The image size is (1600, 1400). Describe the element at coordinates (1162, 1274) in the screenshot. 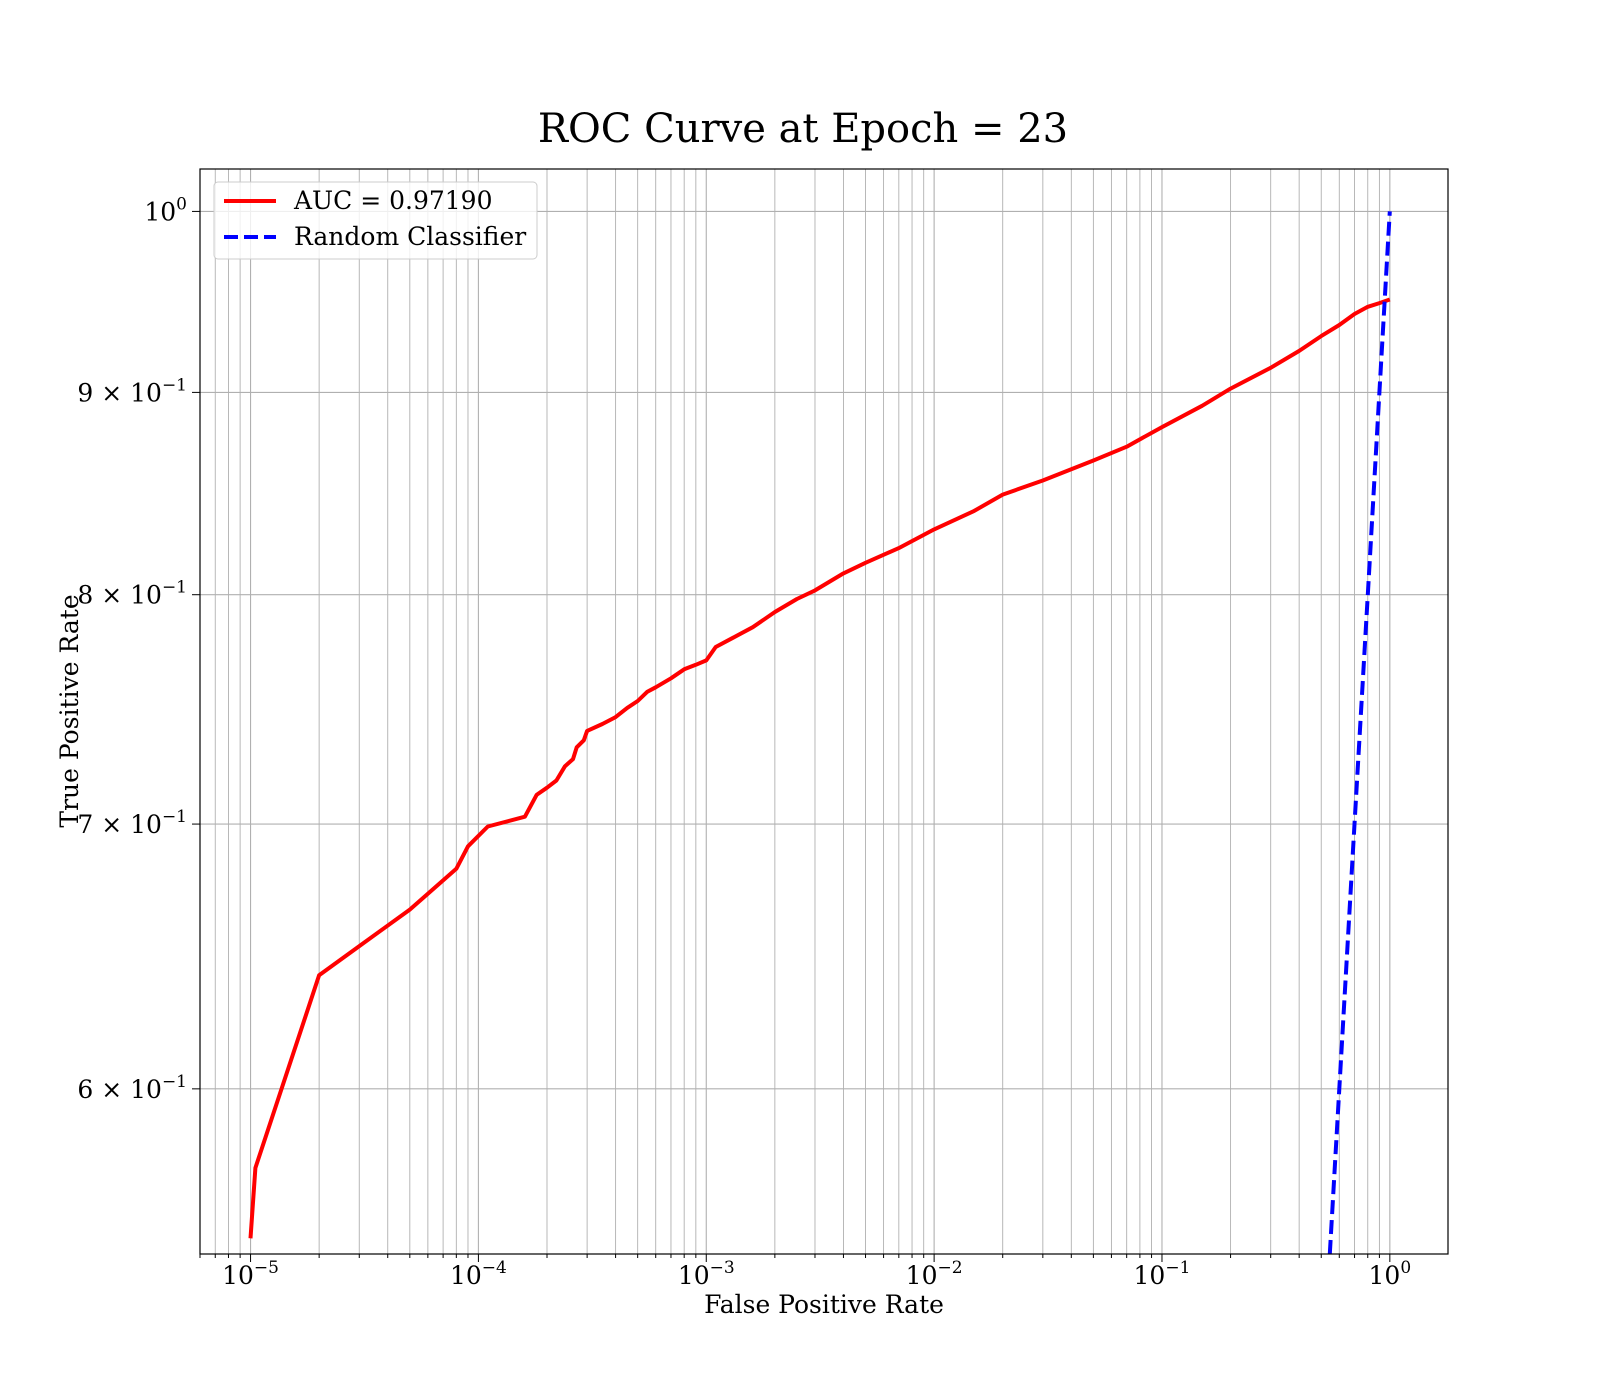

I see `x-tick-label: 10⁻¹` at that location.